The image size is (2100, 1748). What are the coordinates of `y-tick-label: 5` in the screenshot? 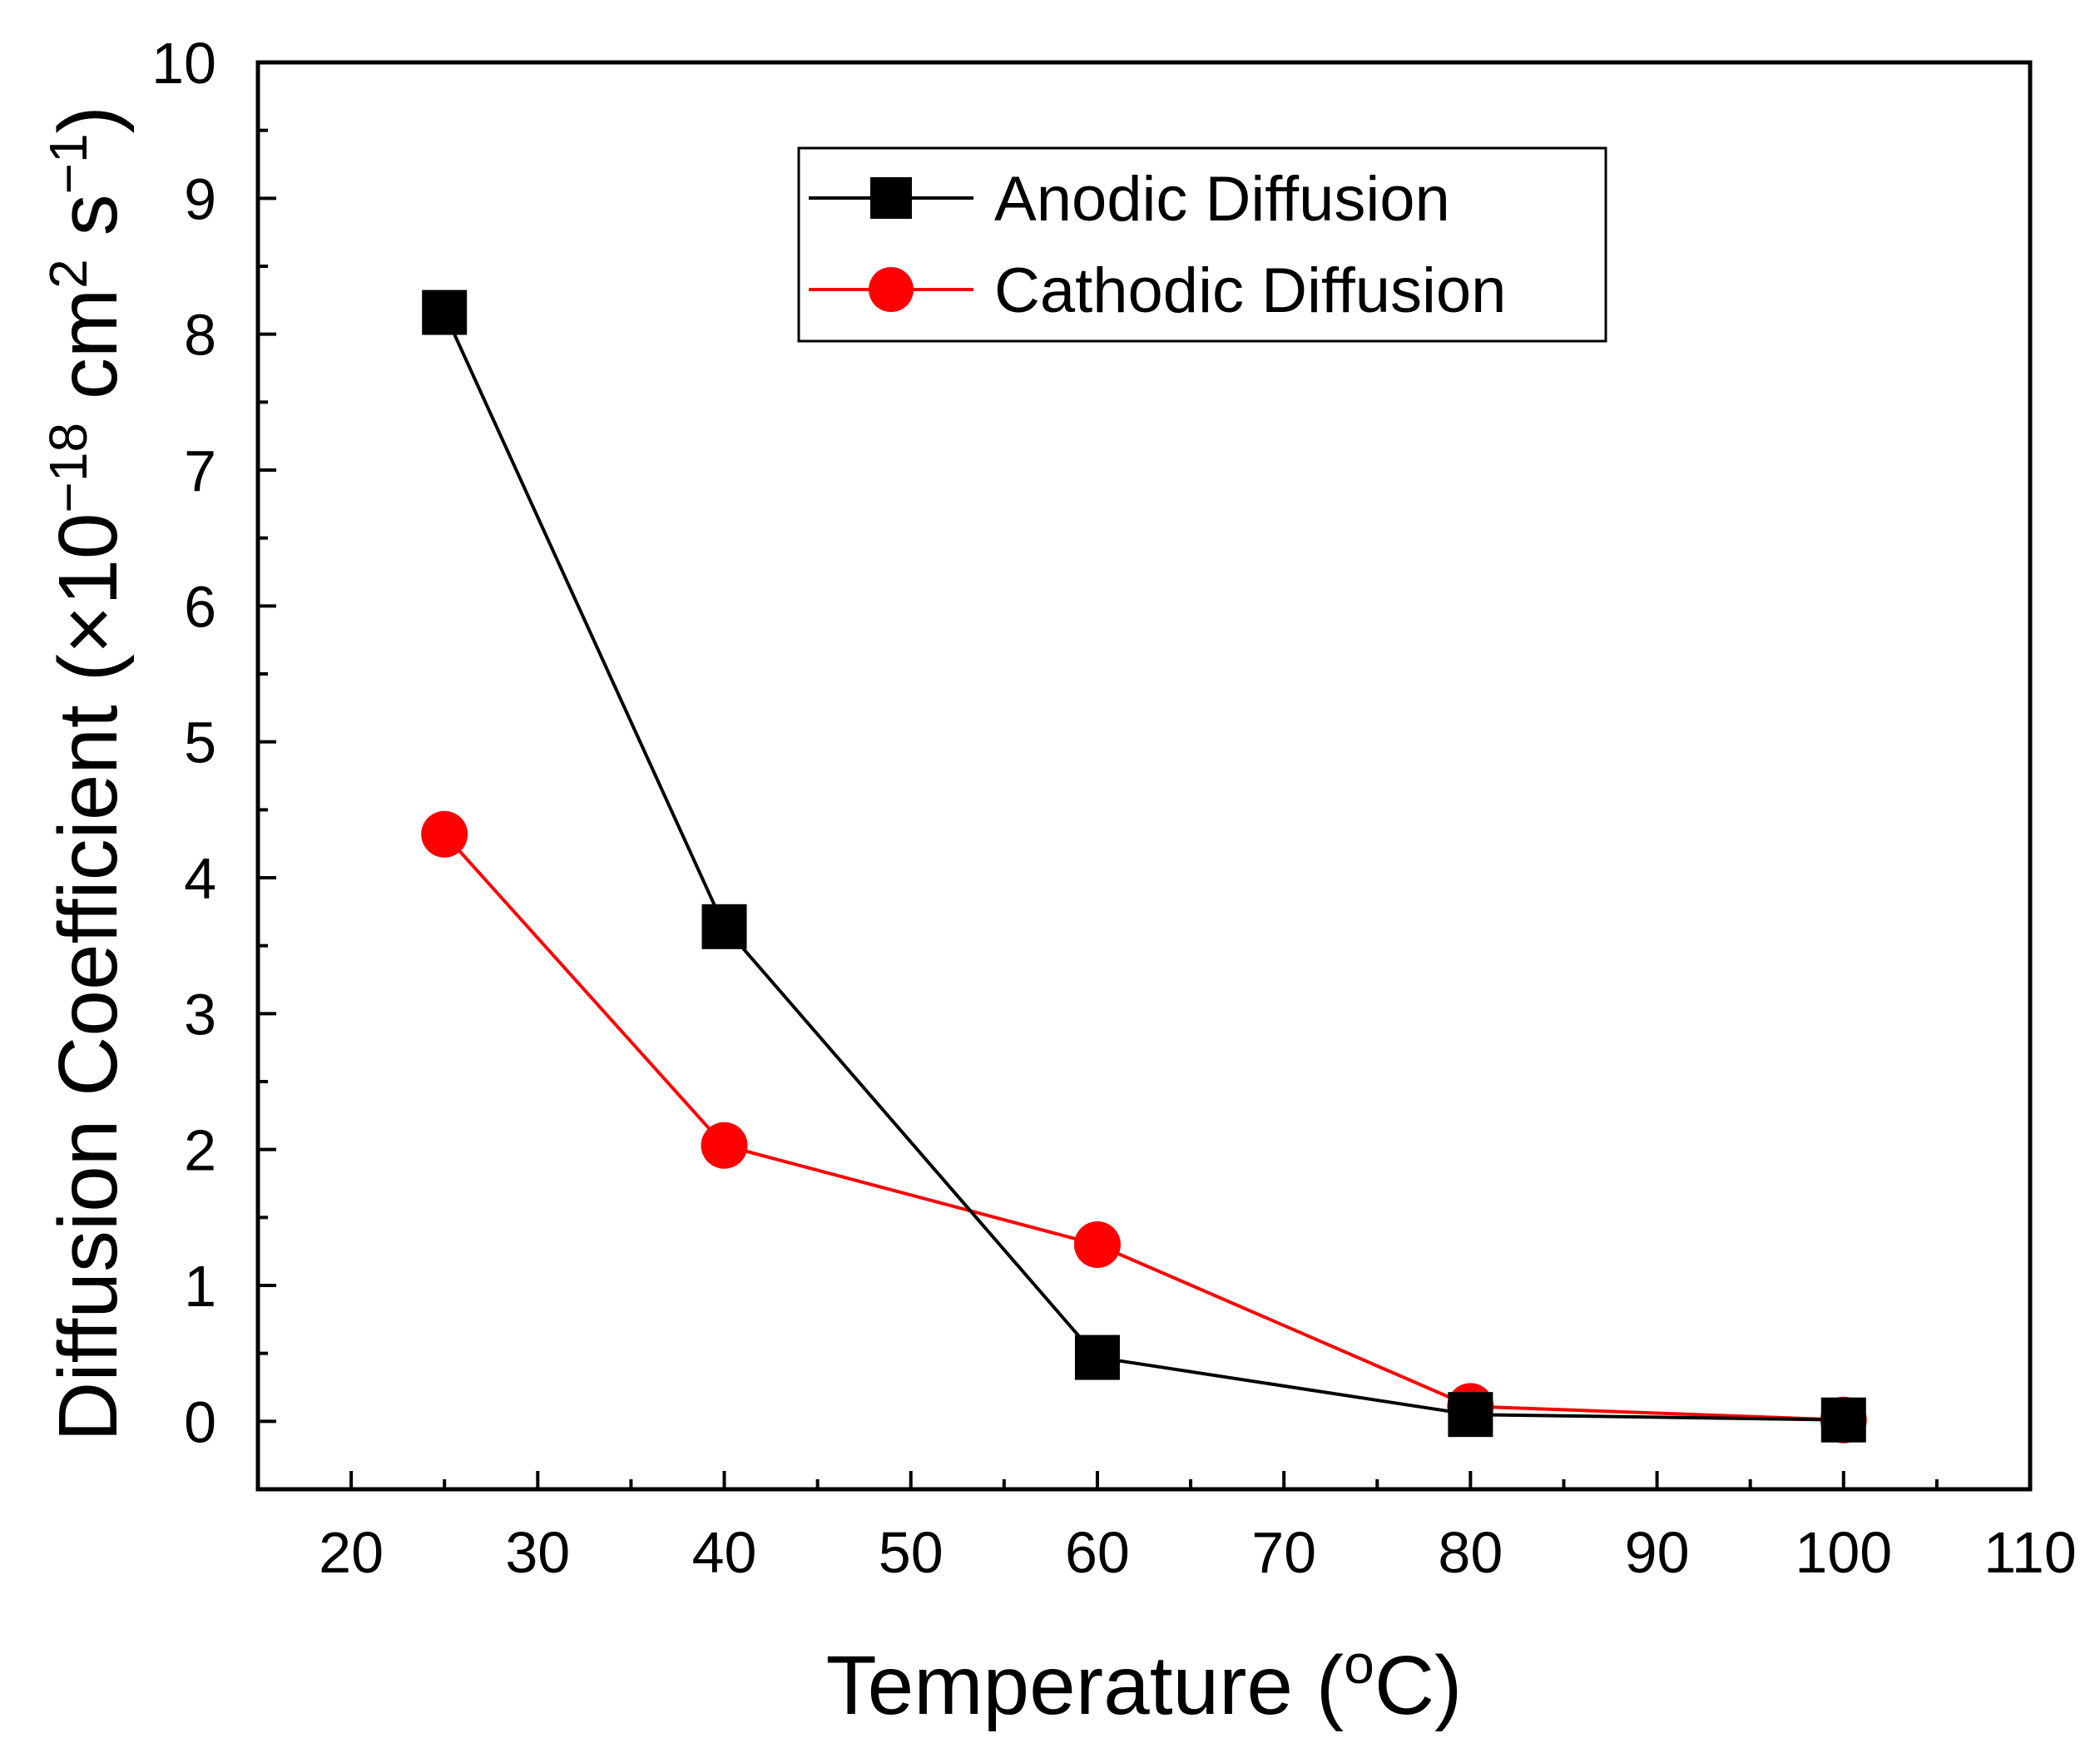 It's located at (200, 743).